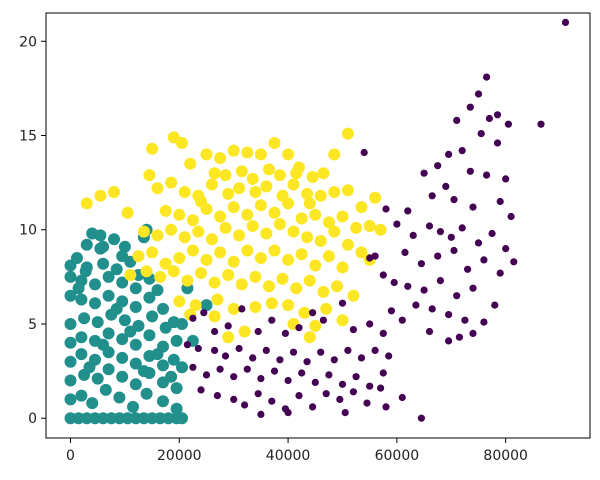 This screenshot has height=480, width=600. What do you see at coordinates (32, 230) in the screenshot?
I see `y-axis: 0 5 10 15 20` at bounding box center [32, 230].